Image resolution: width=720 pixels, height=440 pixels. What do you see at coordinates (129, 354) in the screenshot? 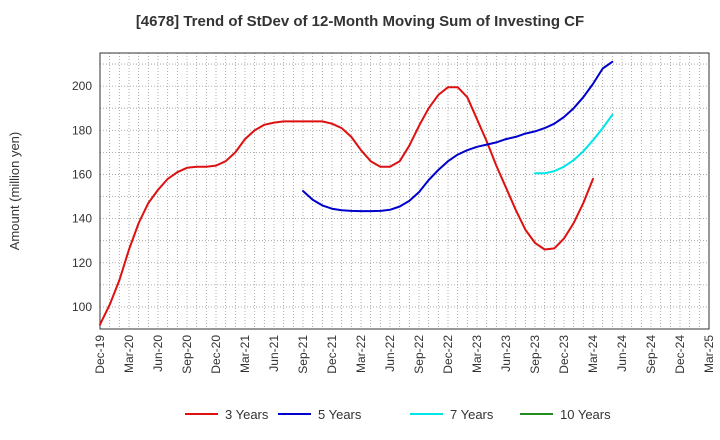
I see `x-tick-label: Mar-20` at bounding box center [129, 354].